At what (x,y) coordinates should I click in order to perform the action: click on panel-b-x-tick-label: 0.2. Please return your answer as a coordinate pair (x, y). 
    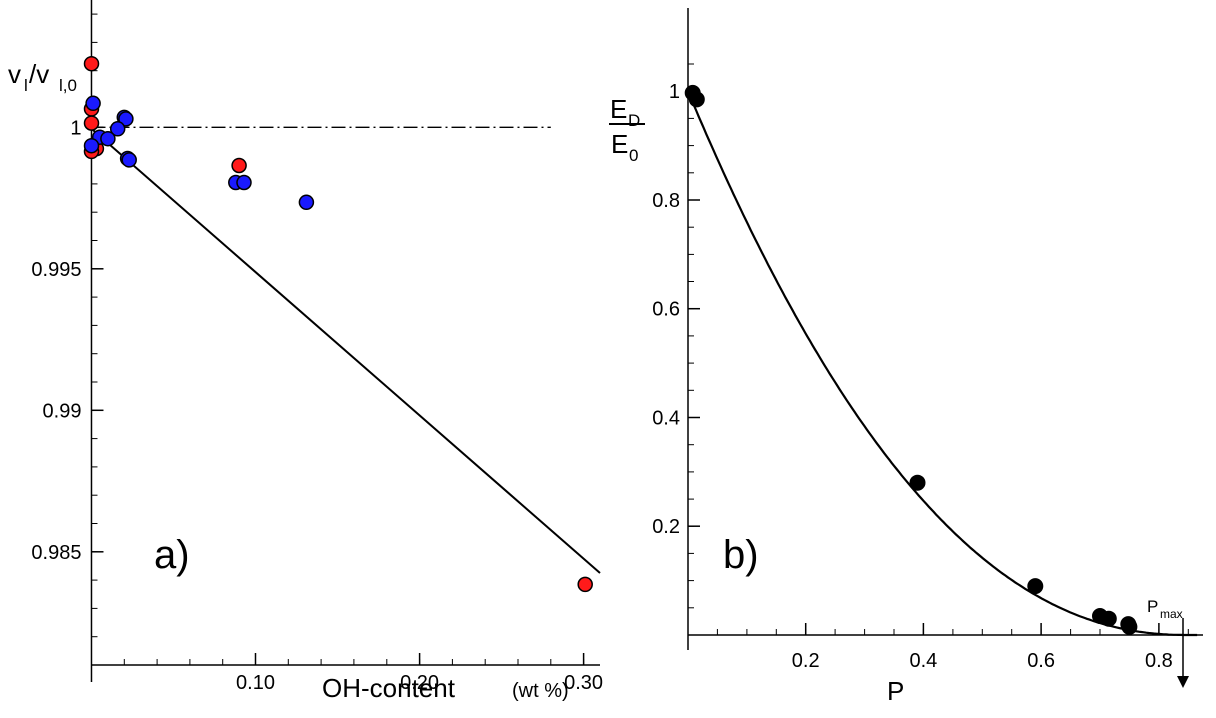
    Looking at the image, I should click on (806, 661).